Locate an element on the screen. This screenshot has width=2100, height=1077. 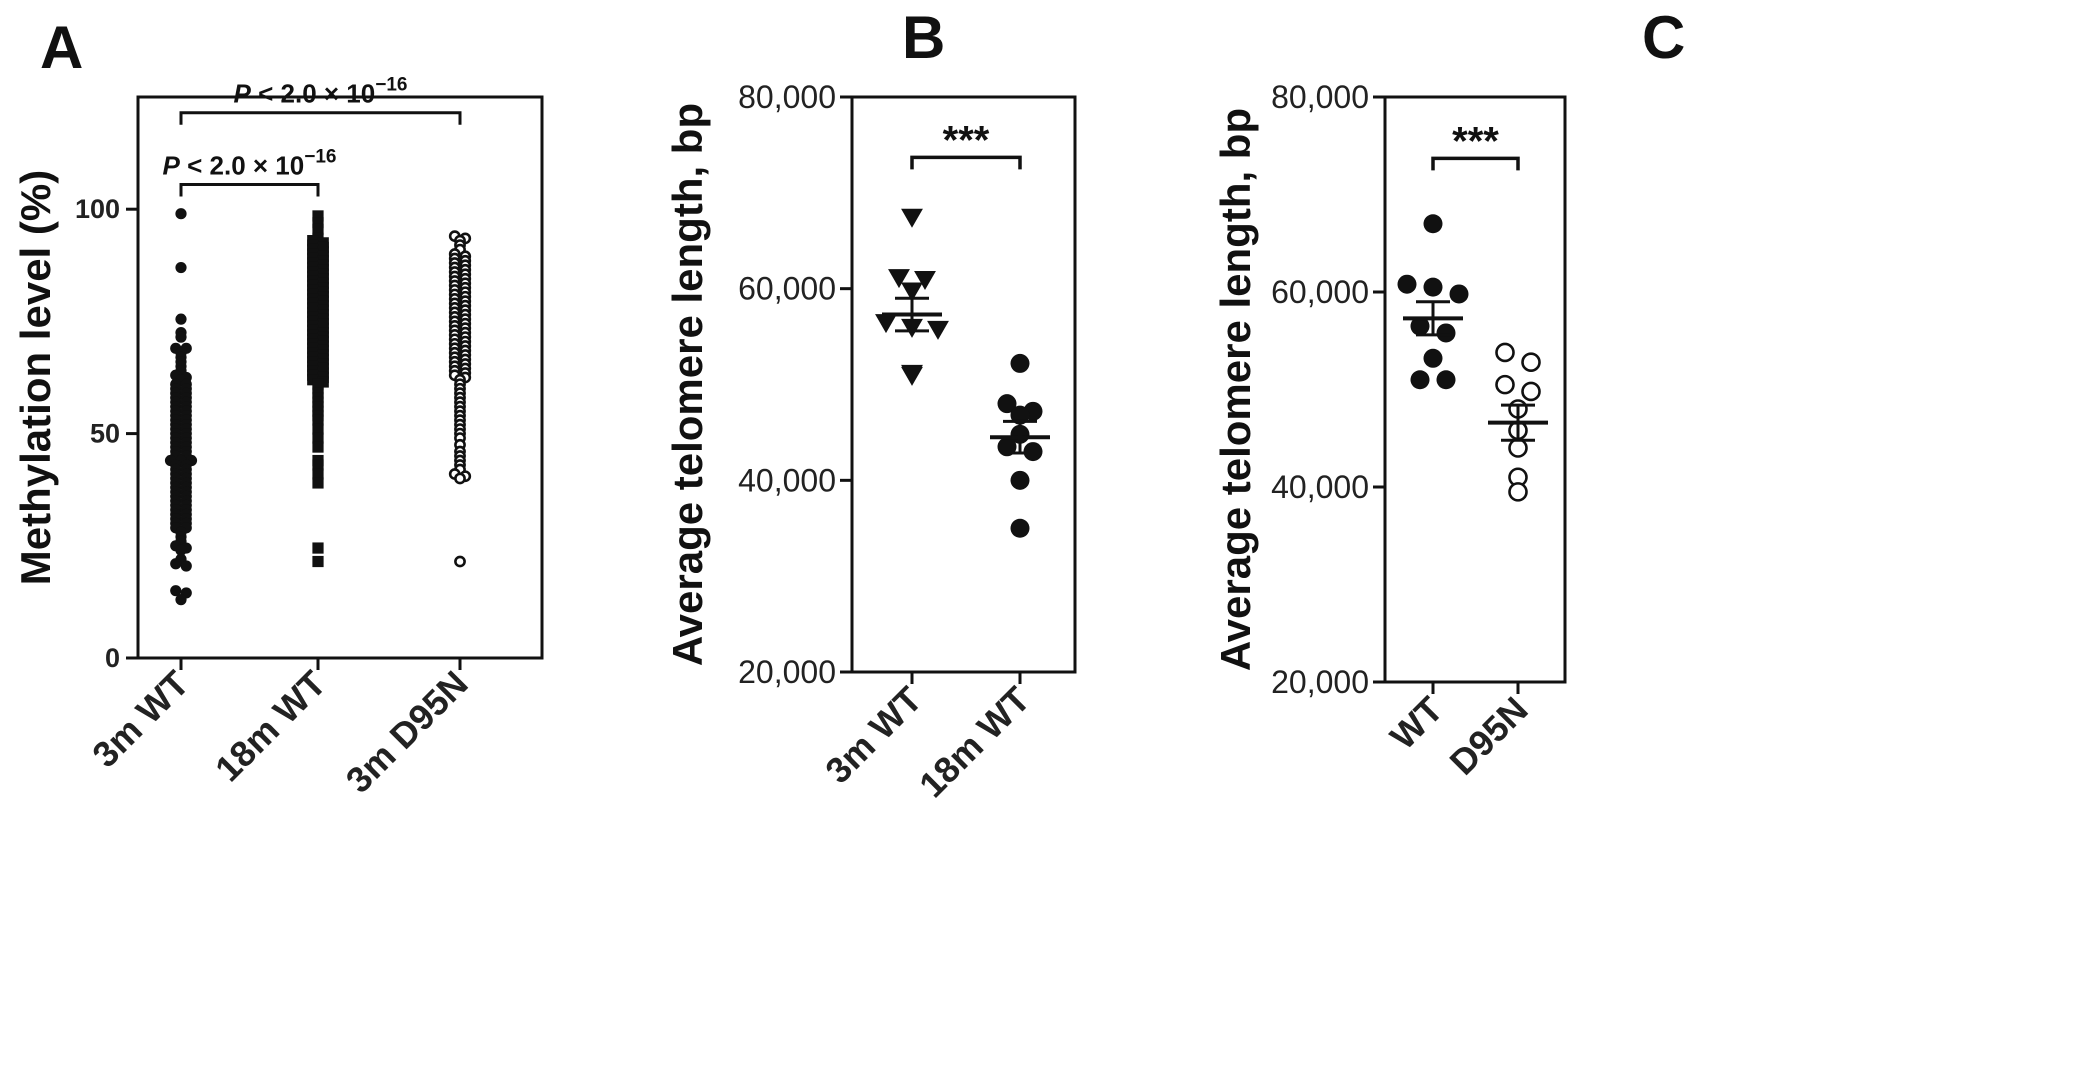
panel-b-y-tick-label: 60,000 is located at coordinates (787, 289).